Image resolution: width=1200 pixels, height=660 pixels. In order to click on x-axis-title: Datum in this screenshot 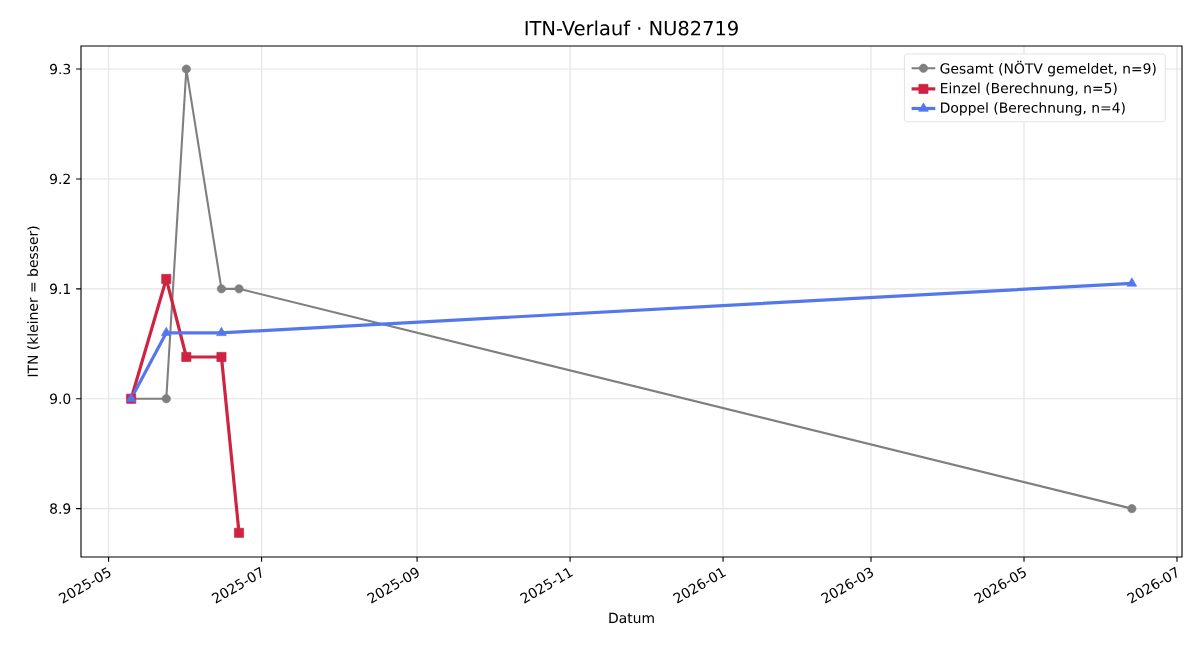, I will do `click(631, 618)`.